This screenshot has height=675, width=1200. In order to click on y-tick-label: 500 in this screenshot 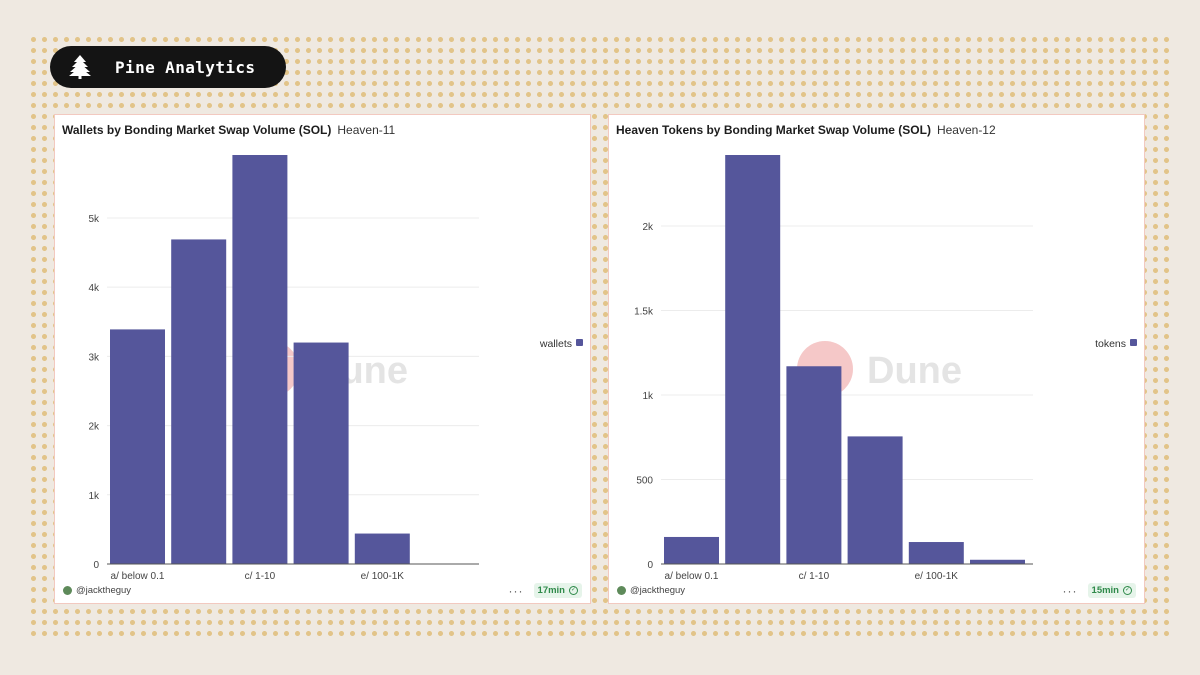, I will do `click(644, 480)`.